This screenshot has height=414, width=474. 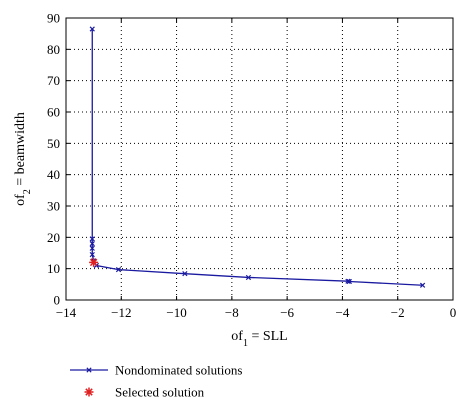 What do you see at coordinates (176, 312) in the screenshot?
I see `x-tick-label: −10` at bounding box center [176, 312].